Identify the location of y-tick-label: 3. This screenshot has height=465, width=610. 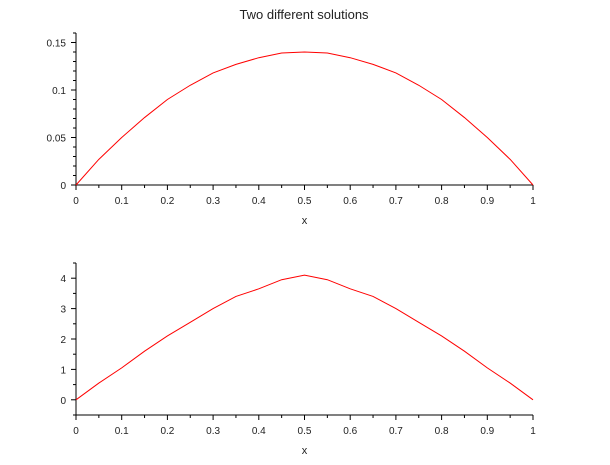
(63, 310).